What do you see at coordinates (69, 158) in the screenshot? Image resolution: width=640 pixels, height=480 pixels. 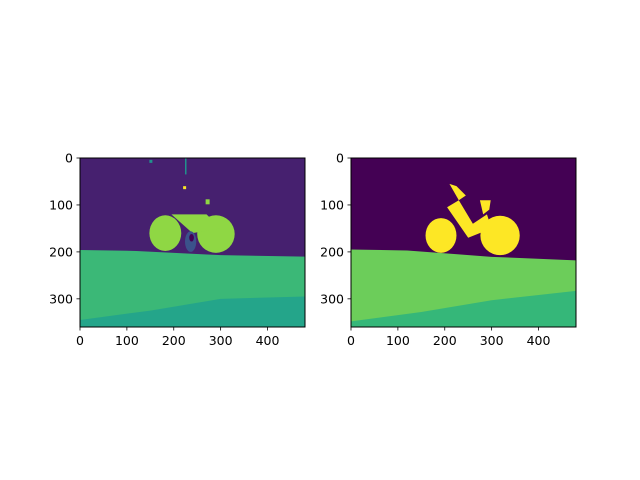 I see `left-y-tick-label: 0` at bounding box center [69, 158].